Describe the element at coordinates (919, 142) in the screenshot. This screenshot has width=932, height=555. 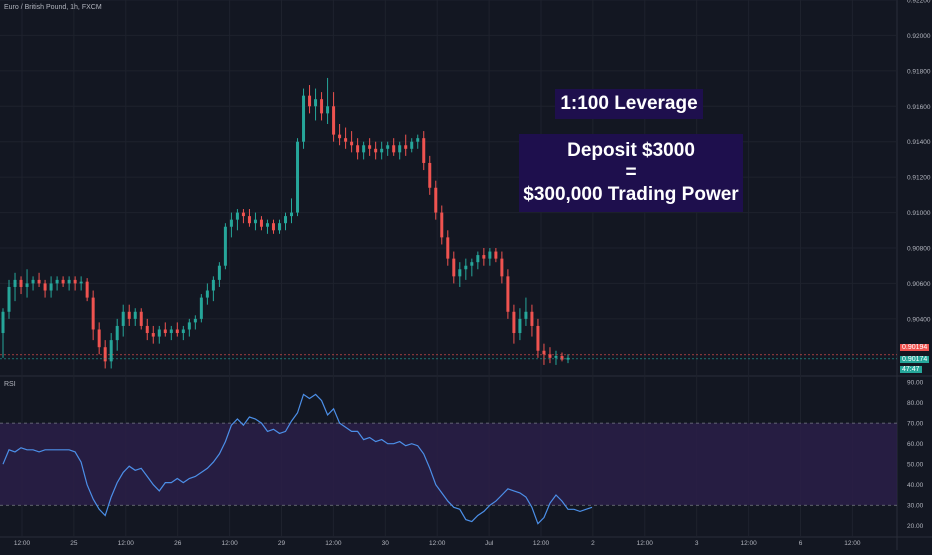
I see `price-tick-label: 0.91400` at that location.